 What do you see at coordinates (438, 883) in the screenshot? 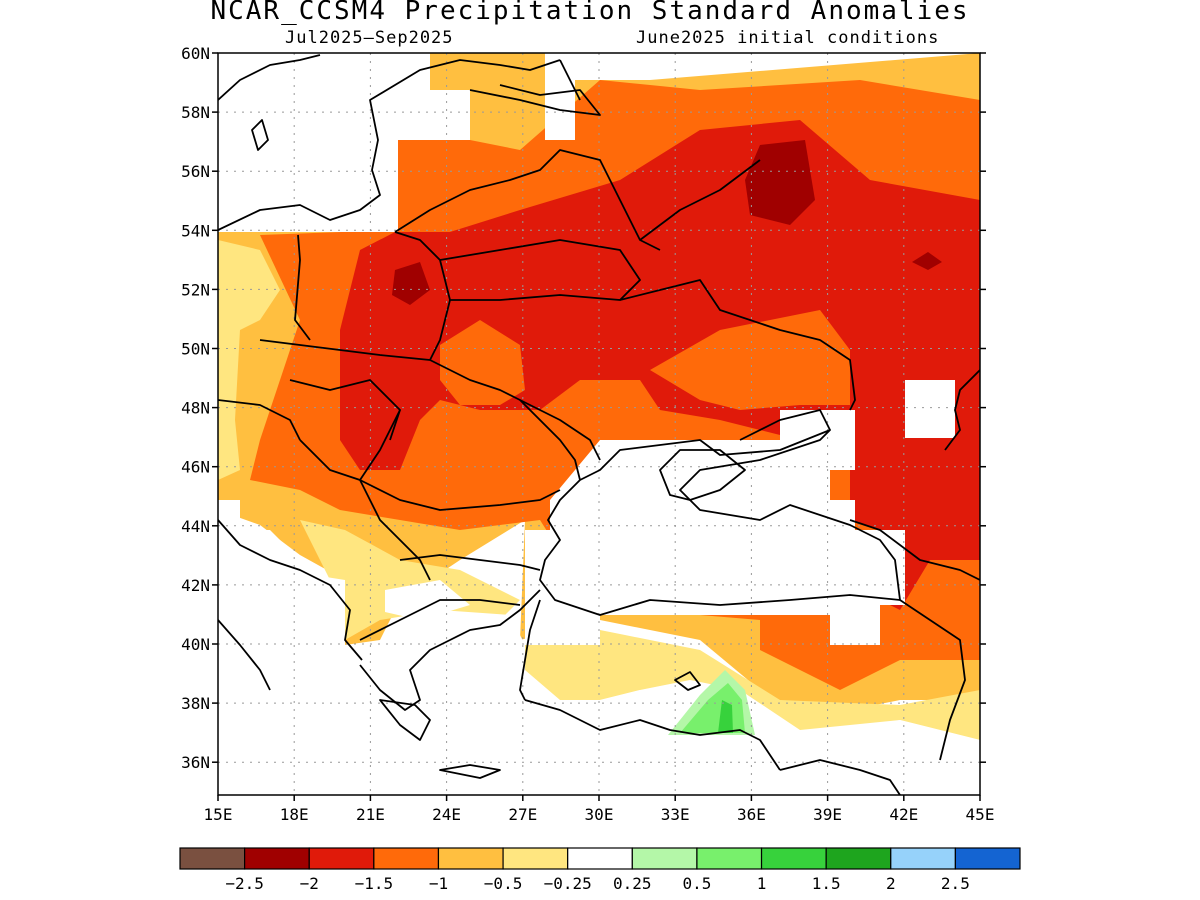
I see `colorbar-label: −1` at bounding box center [438, 883].